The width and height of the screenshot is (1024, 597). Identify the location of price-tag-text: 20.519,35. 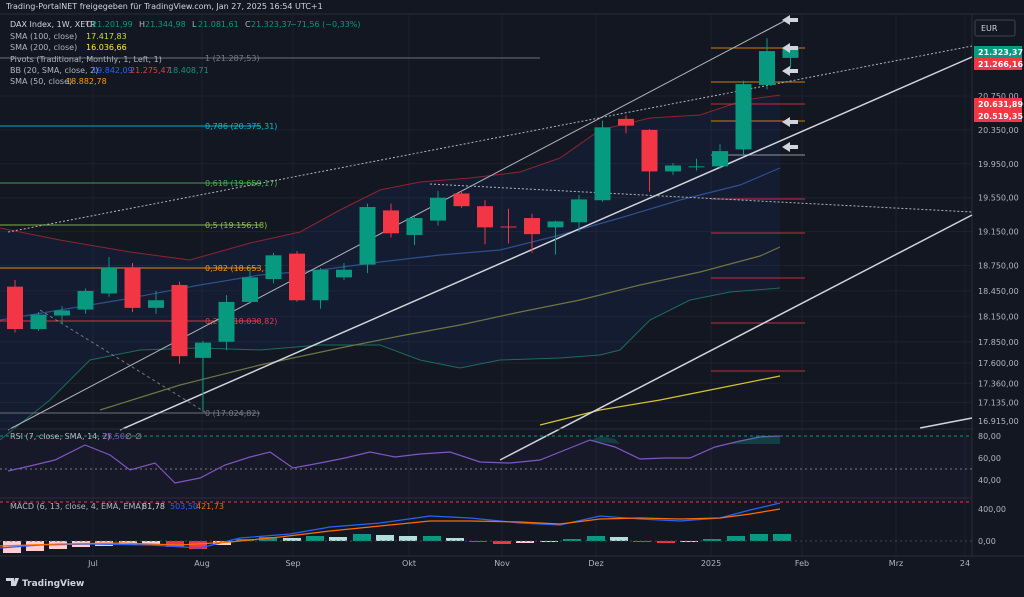
(1000, 116).